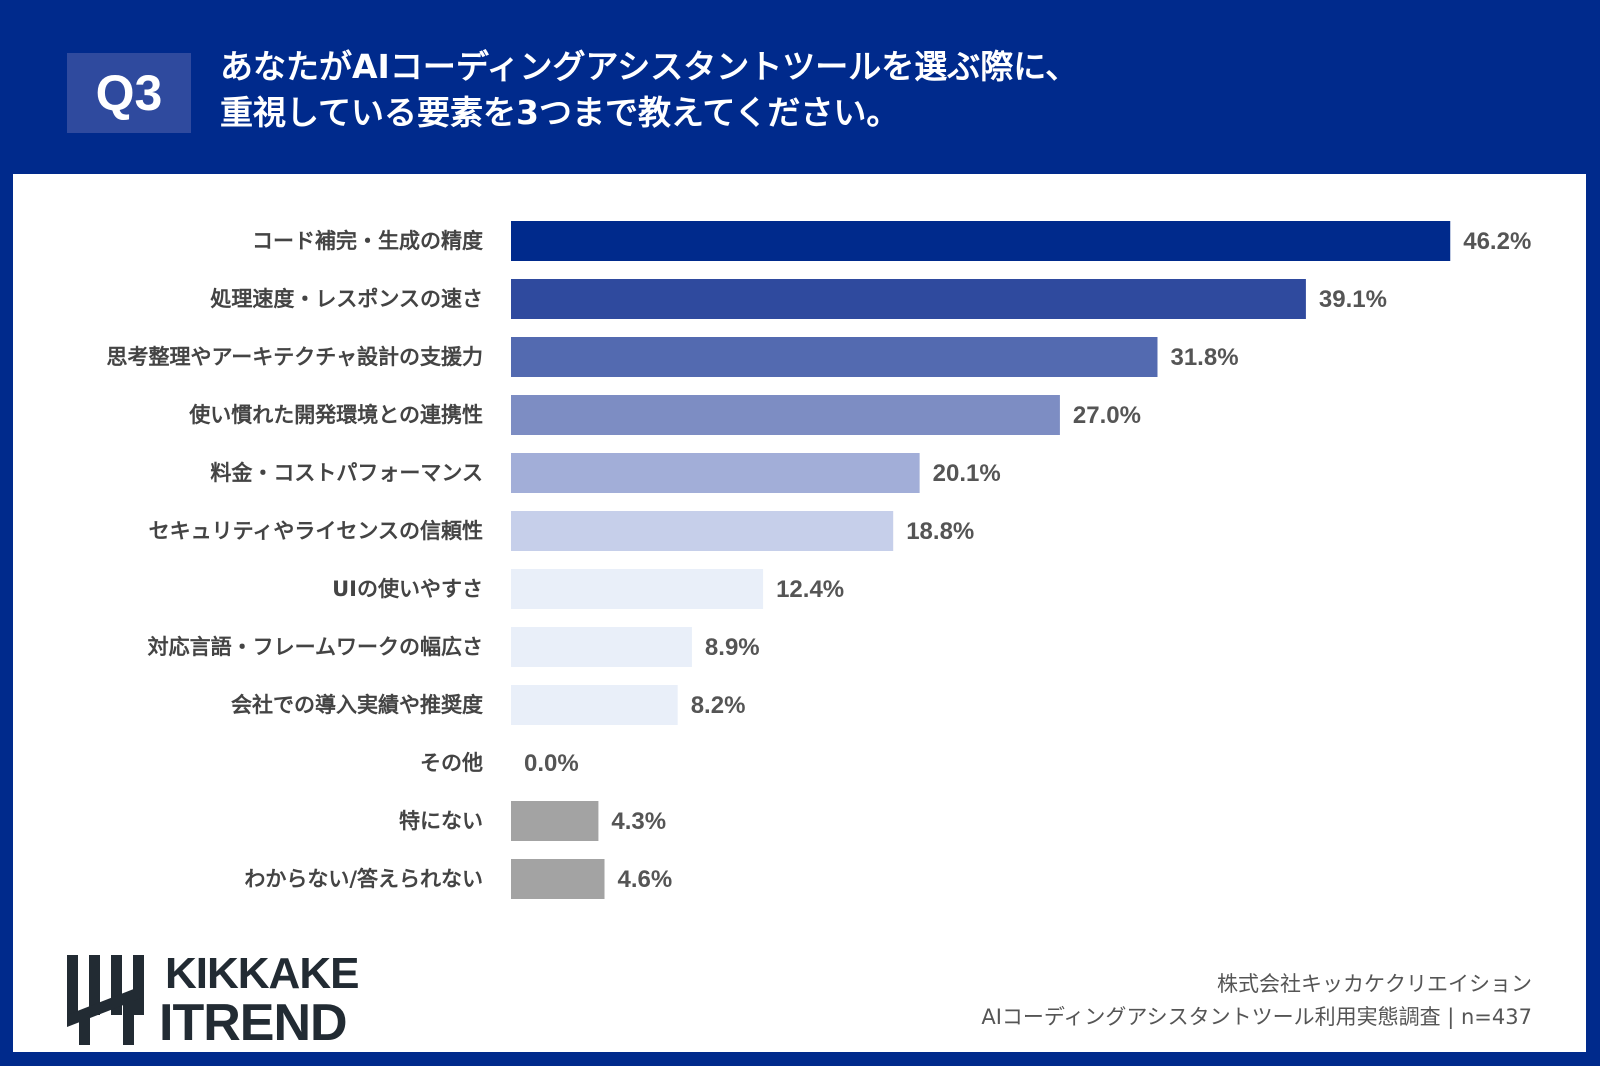  Describe the element at coordinates (718, 705) in the screenshot. I see `value-label: 8.2%` at that location.